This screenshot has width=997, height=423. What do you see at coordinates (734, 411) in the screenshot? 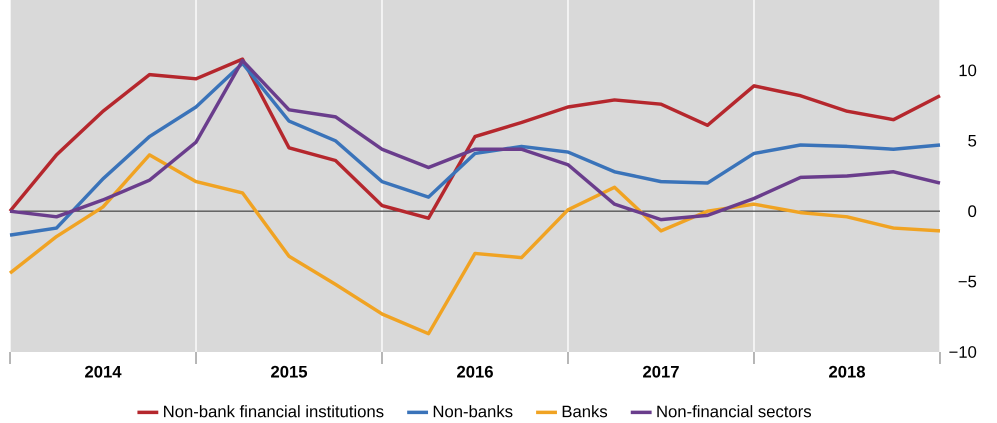
I see `legend-label: Non-financial sectors` at bounding box center [734, 411].